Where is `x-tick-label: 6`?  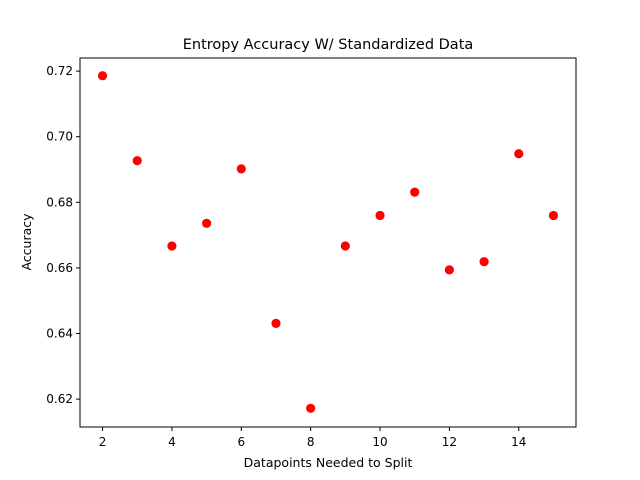
x-tick-label: 6 is located at coordinates (241, 442).